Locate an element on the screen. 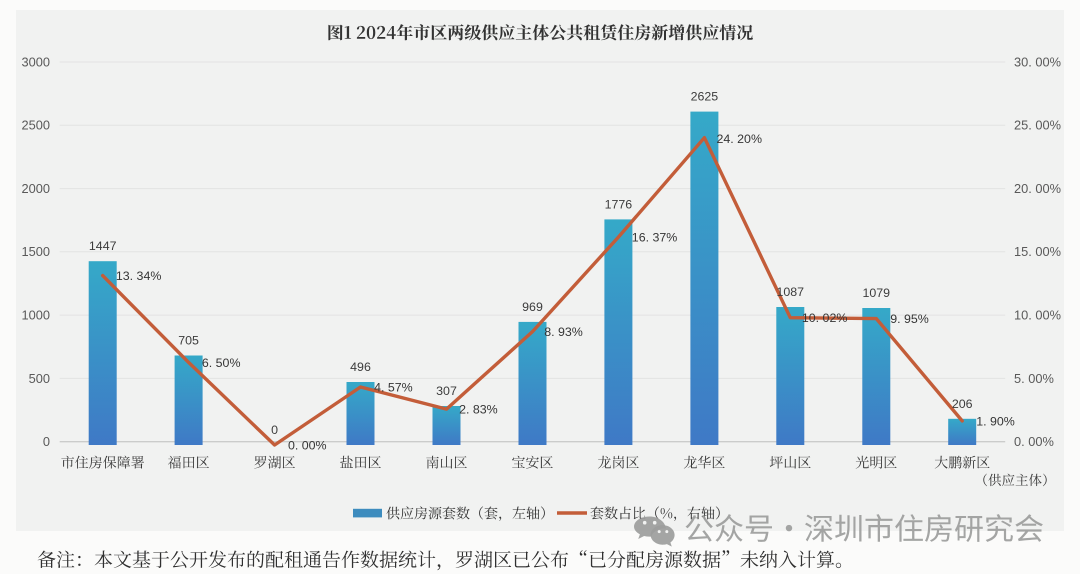  svg-text: 2625 is located at coordinates (705, 97).